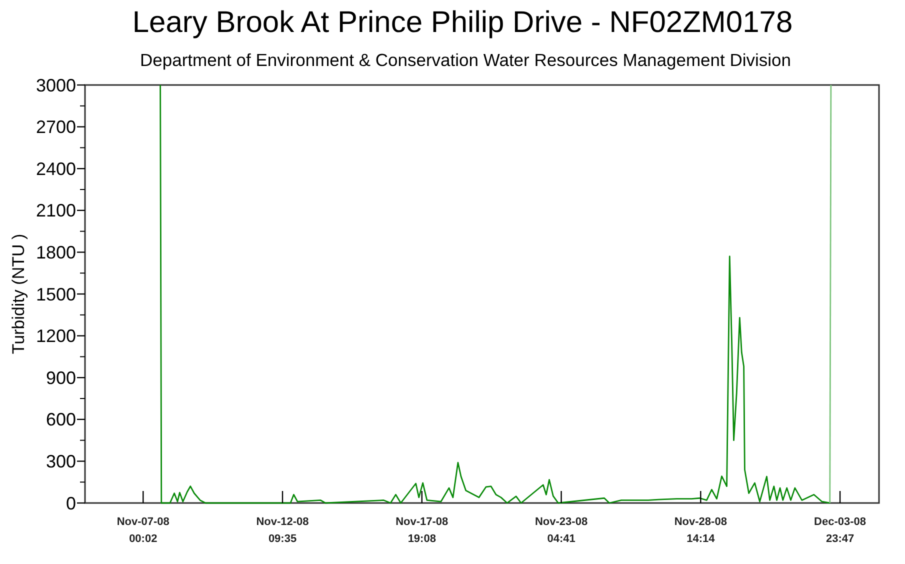 Image resolution: width=905 pixels, height=564 pixels. What do you see at coordinates (422, 530) in the screenshot?
I see `x-tick-label: Nov-17-08 19:08` at bounding box center [422, 530].